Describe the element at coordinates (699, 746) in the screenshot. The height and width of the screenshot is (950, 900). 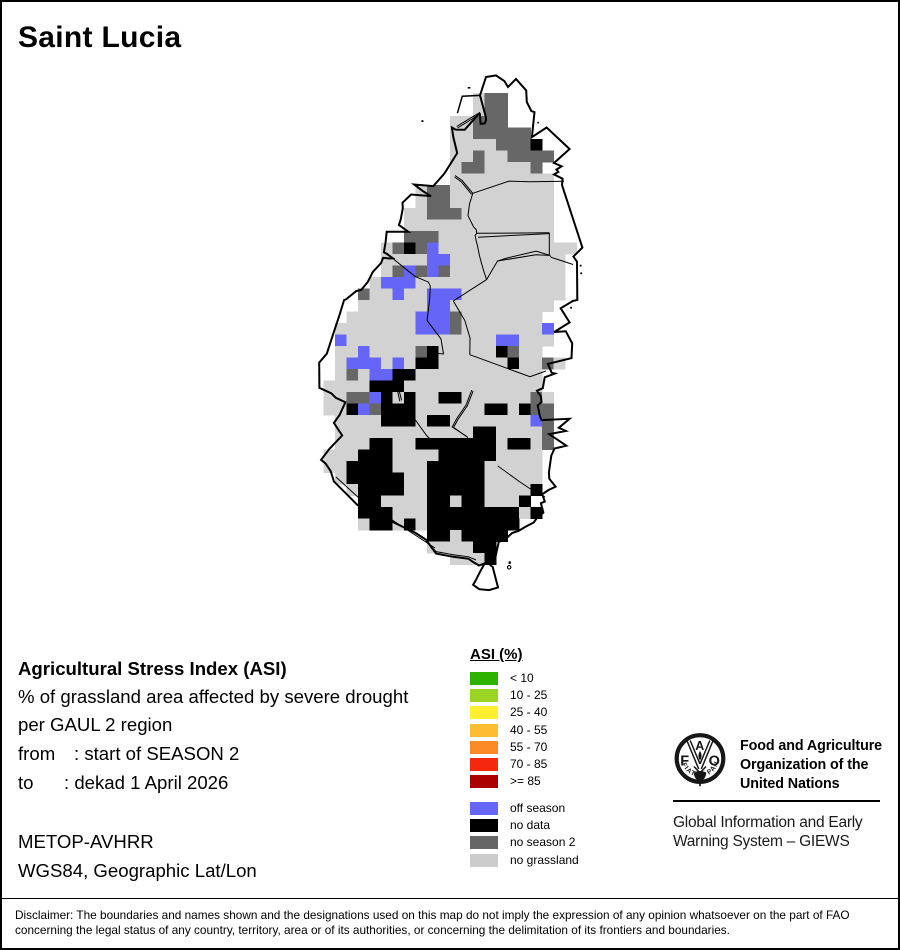
I see `svg-text: A` at that location.